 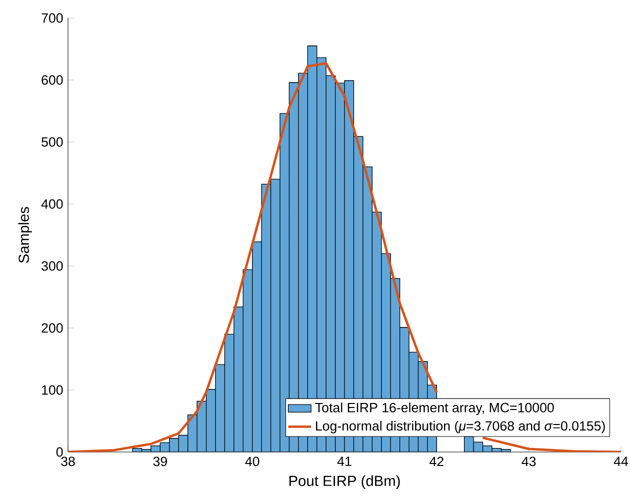 What do you see at coordinates (68, 461) in the screenshot?
I see `x-tick-label: 38` at bounding box center [68, 461].